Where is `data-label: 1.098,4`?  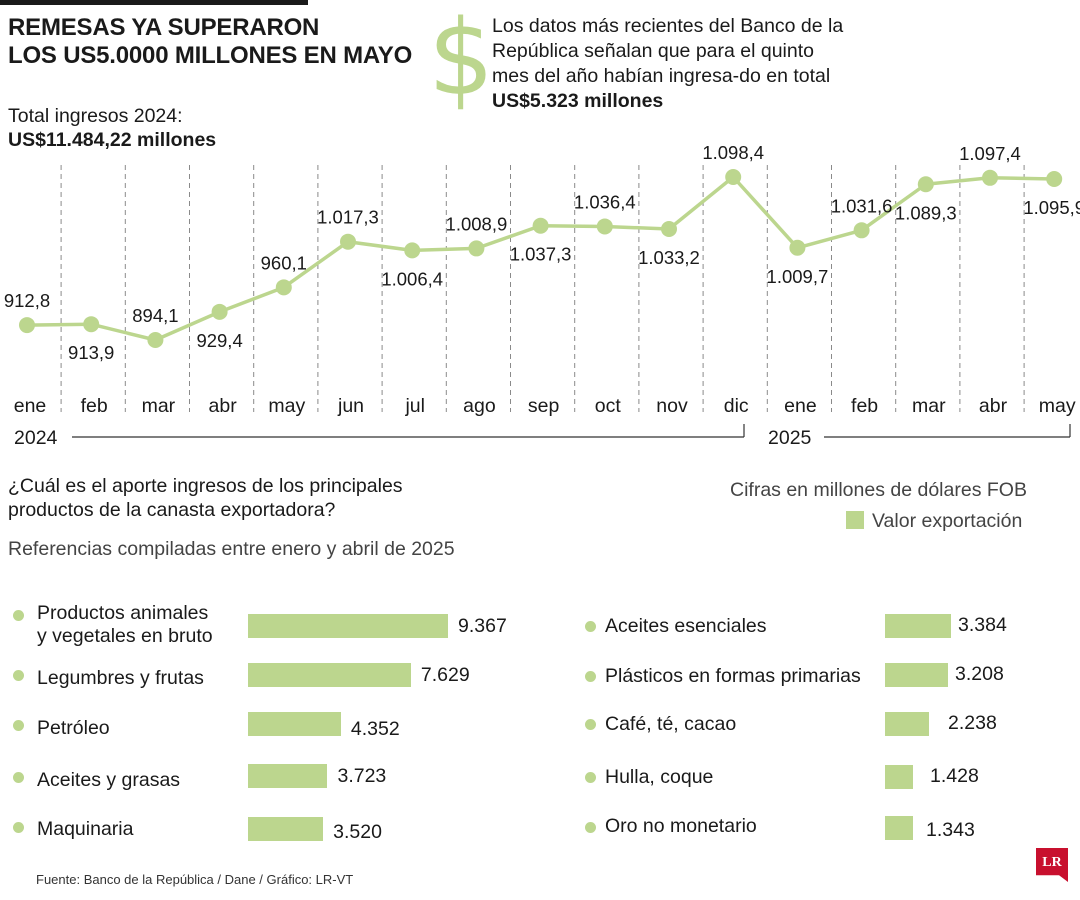 data-label: 1.098,4 is located at coordinates (733, 152).